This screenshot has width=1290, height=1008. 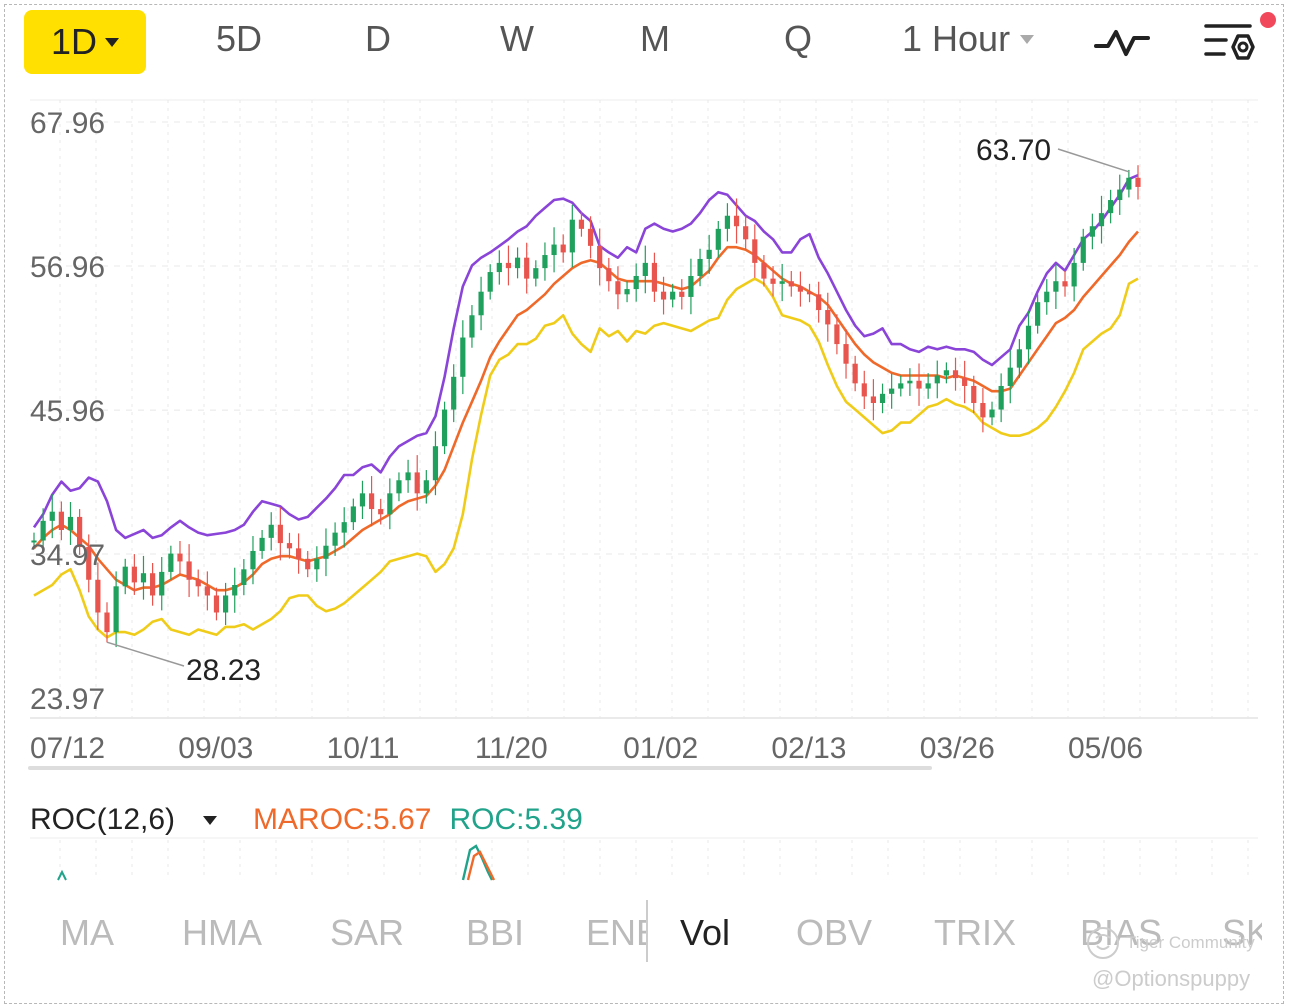 I want to click on chart-settings-icon, so click(x=1231, y=46).